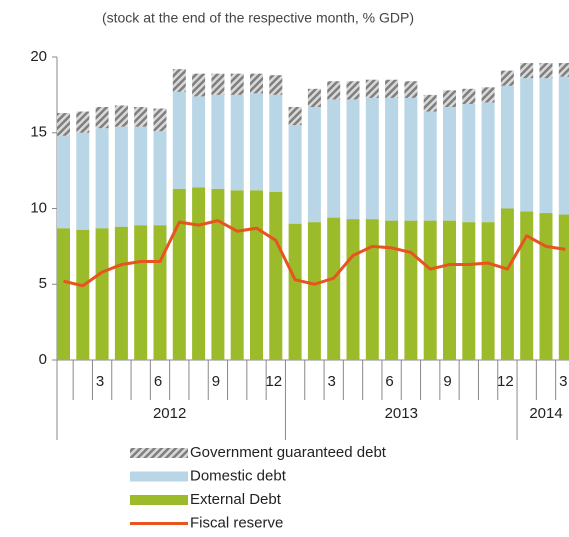 The height and width of the screenshot is (537, 569). What do you see at coordinates (238, 475) in the screenshot?
I see `legend-label: Domestic debt` at bounding box center [238, 475].